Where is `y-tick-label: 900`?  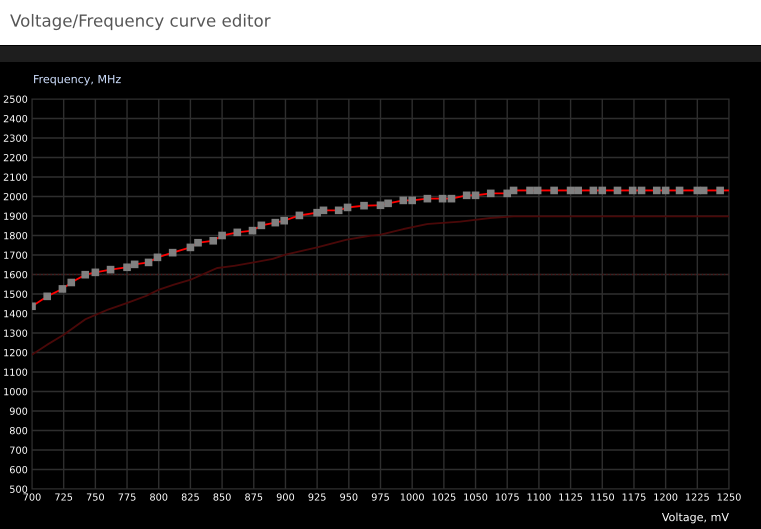 y-tick-label: 900 is located at coordinates (19, 411).